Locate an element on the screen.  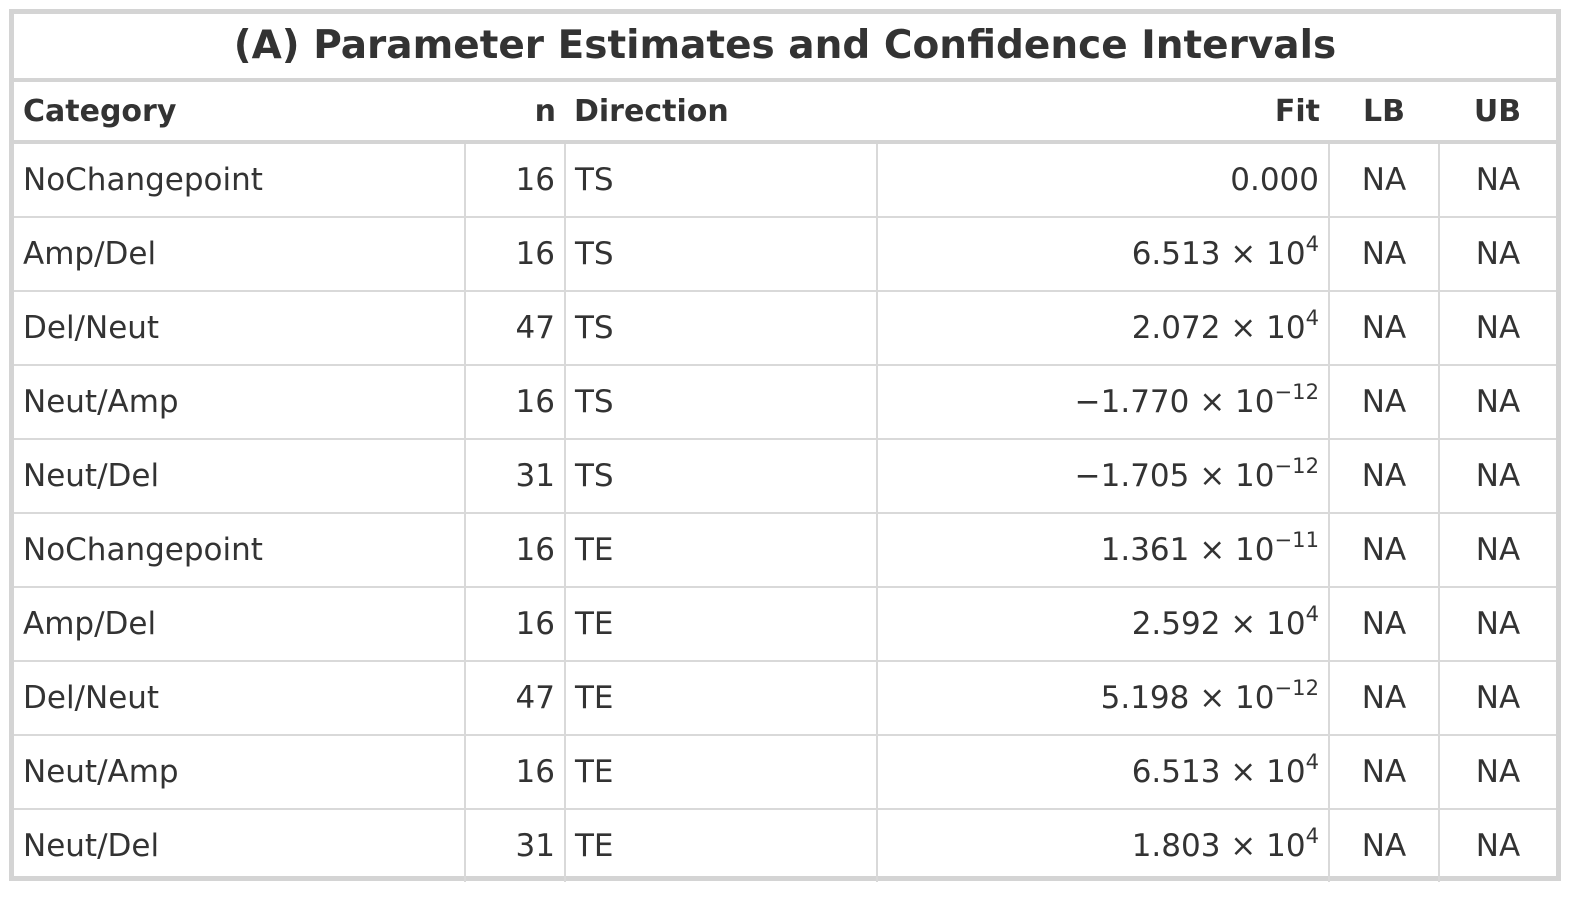
cell-fit: 1.803 × 104 is located at coordinates (1102, 845).